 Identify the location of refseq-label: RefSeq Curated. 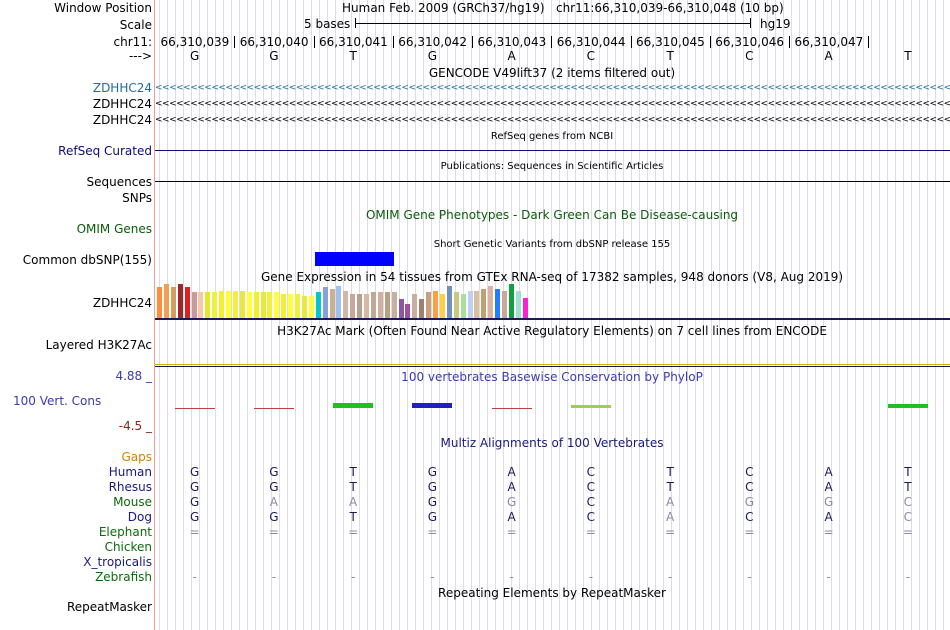
(105, 151).